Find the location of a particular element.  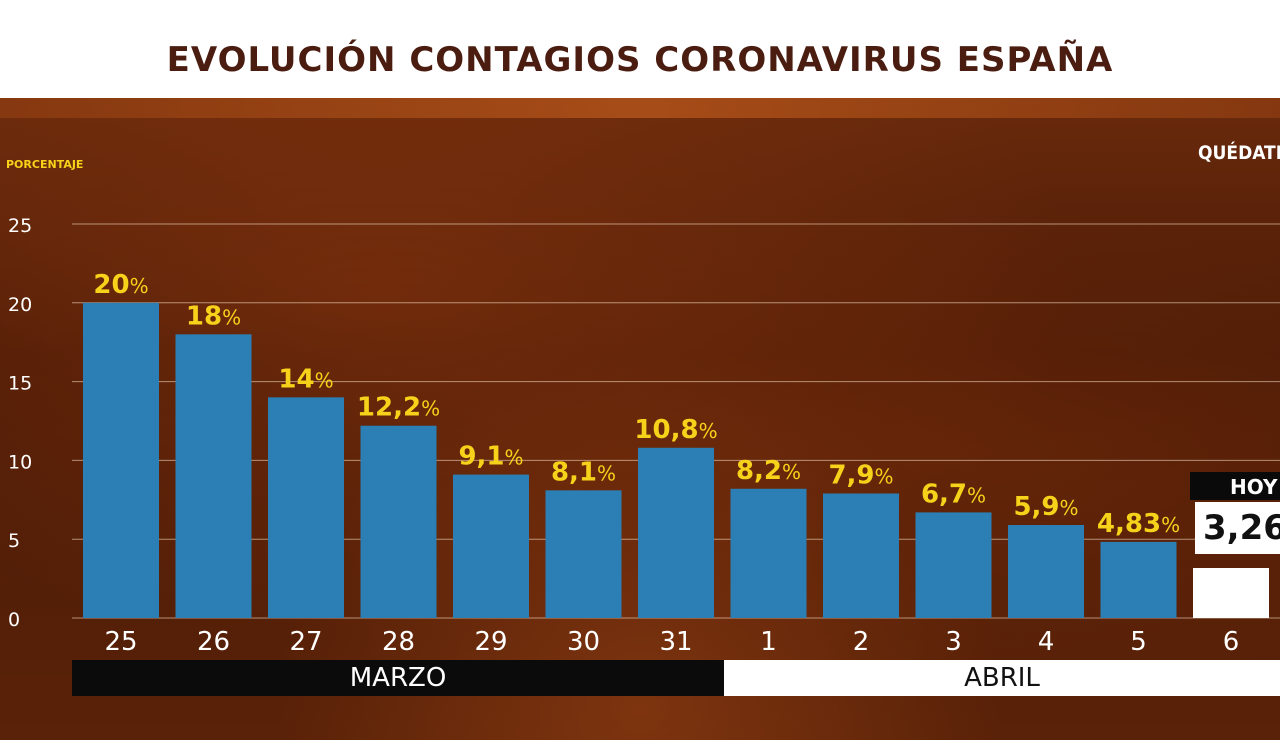

data-label: 9,1% is located at coordinates (490, 457).